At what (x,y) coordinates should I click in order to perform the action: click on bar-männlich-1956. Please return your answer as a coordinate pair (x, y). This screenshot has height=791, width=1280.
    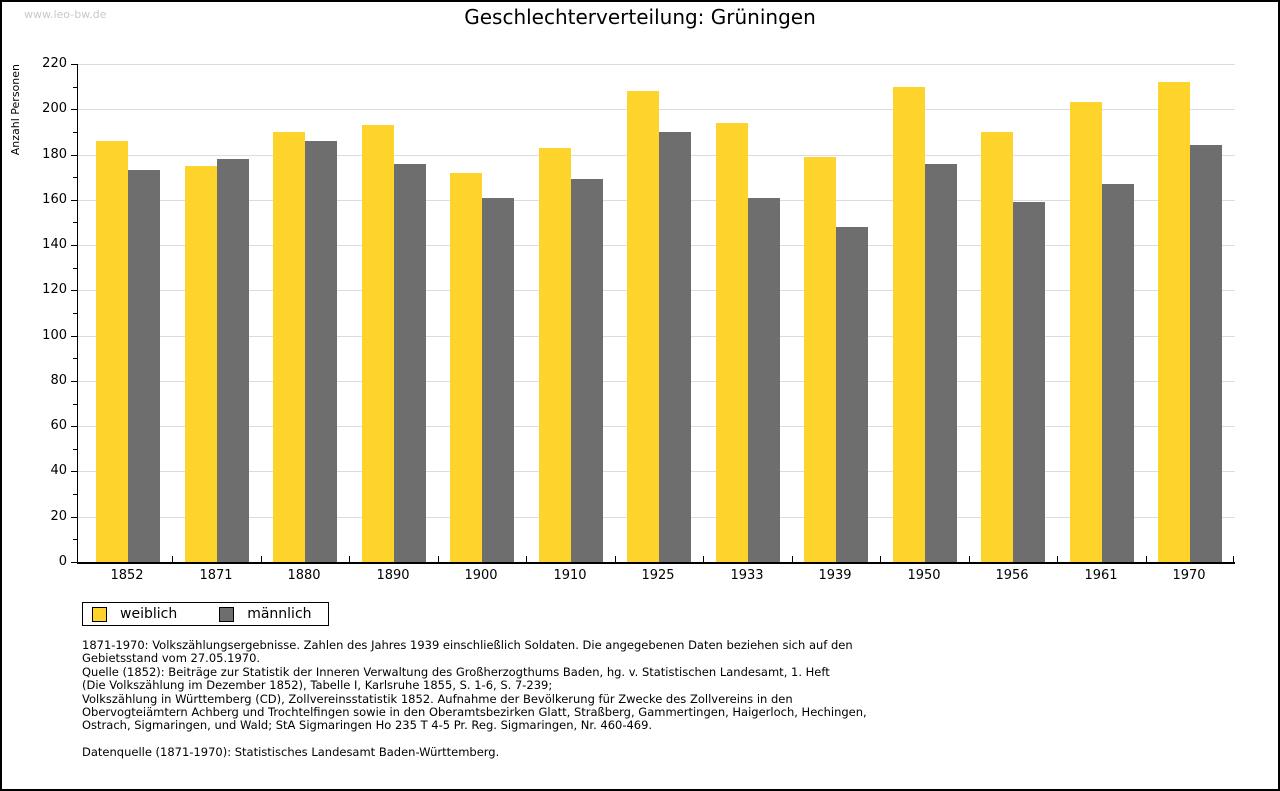
    Looking at the image, I should click on (1029, 382).